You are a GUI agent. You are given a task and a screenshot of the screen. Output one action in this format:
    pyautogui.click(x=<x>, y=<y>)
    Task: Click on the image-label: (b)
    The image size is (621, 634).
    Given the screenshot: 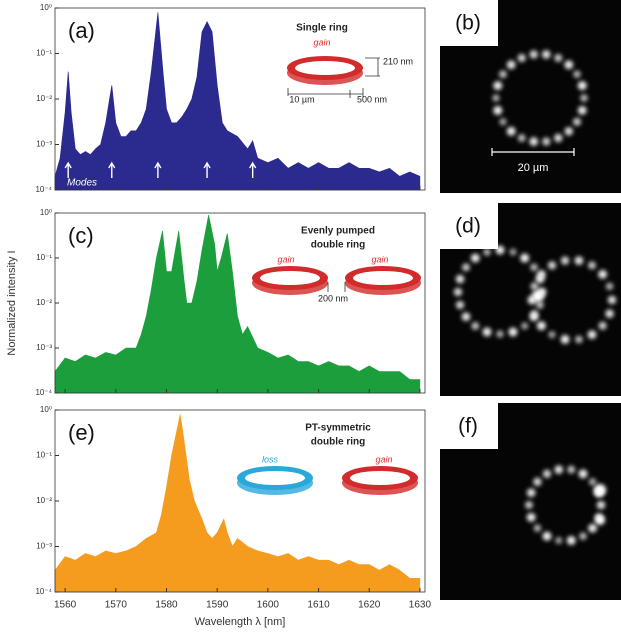 What is the action you would take?
    pyautogui.click(x=468, y=23)
    